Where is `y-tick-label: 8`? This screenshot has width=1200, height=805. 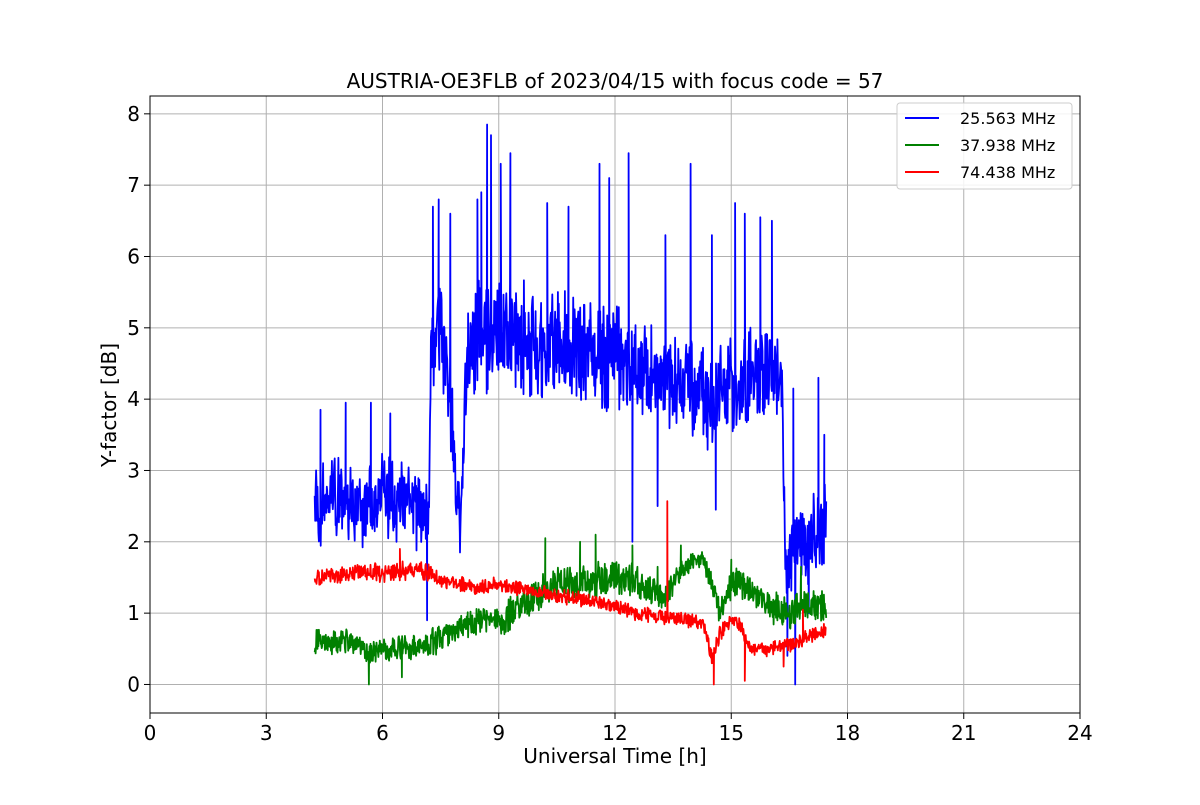
y-tick-label: 8 is located at coordinates (133, 114).